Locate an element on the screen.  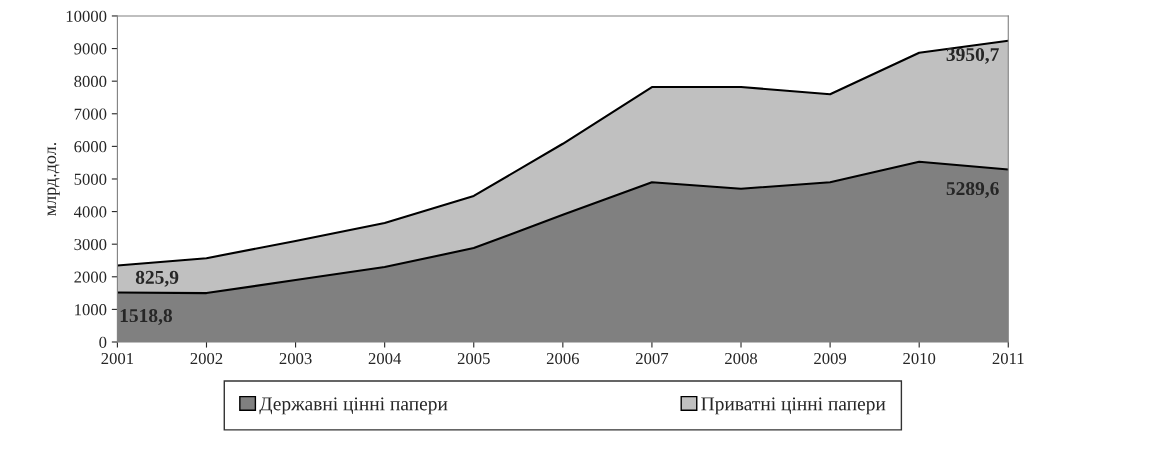
x-tick-label: 2003 is located at coordinates (295, 358).